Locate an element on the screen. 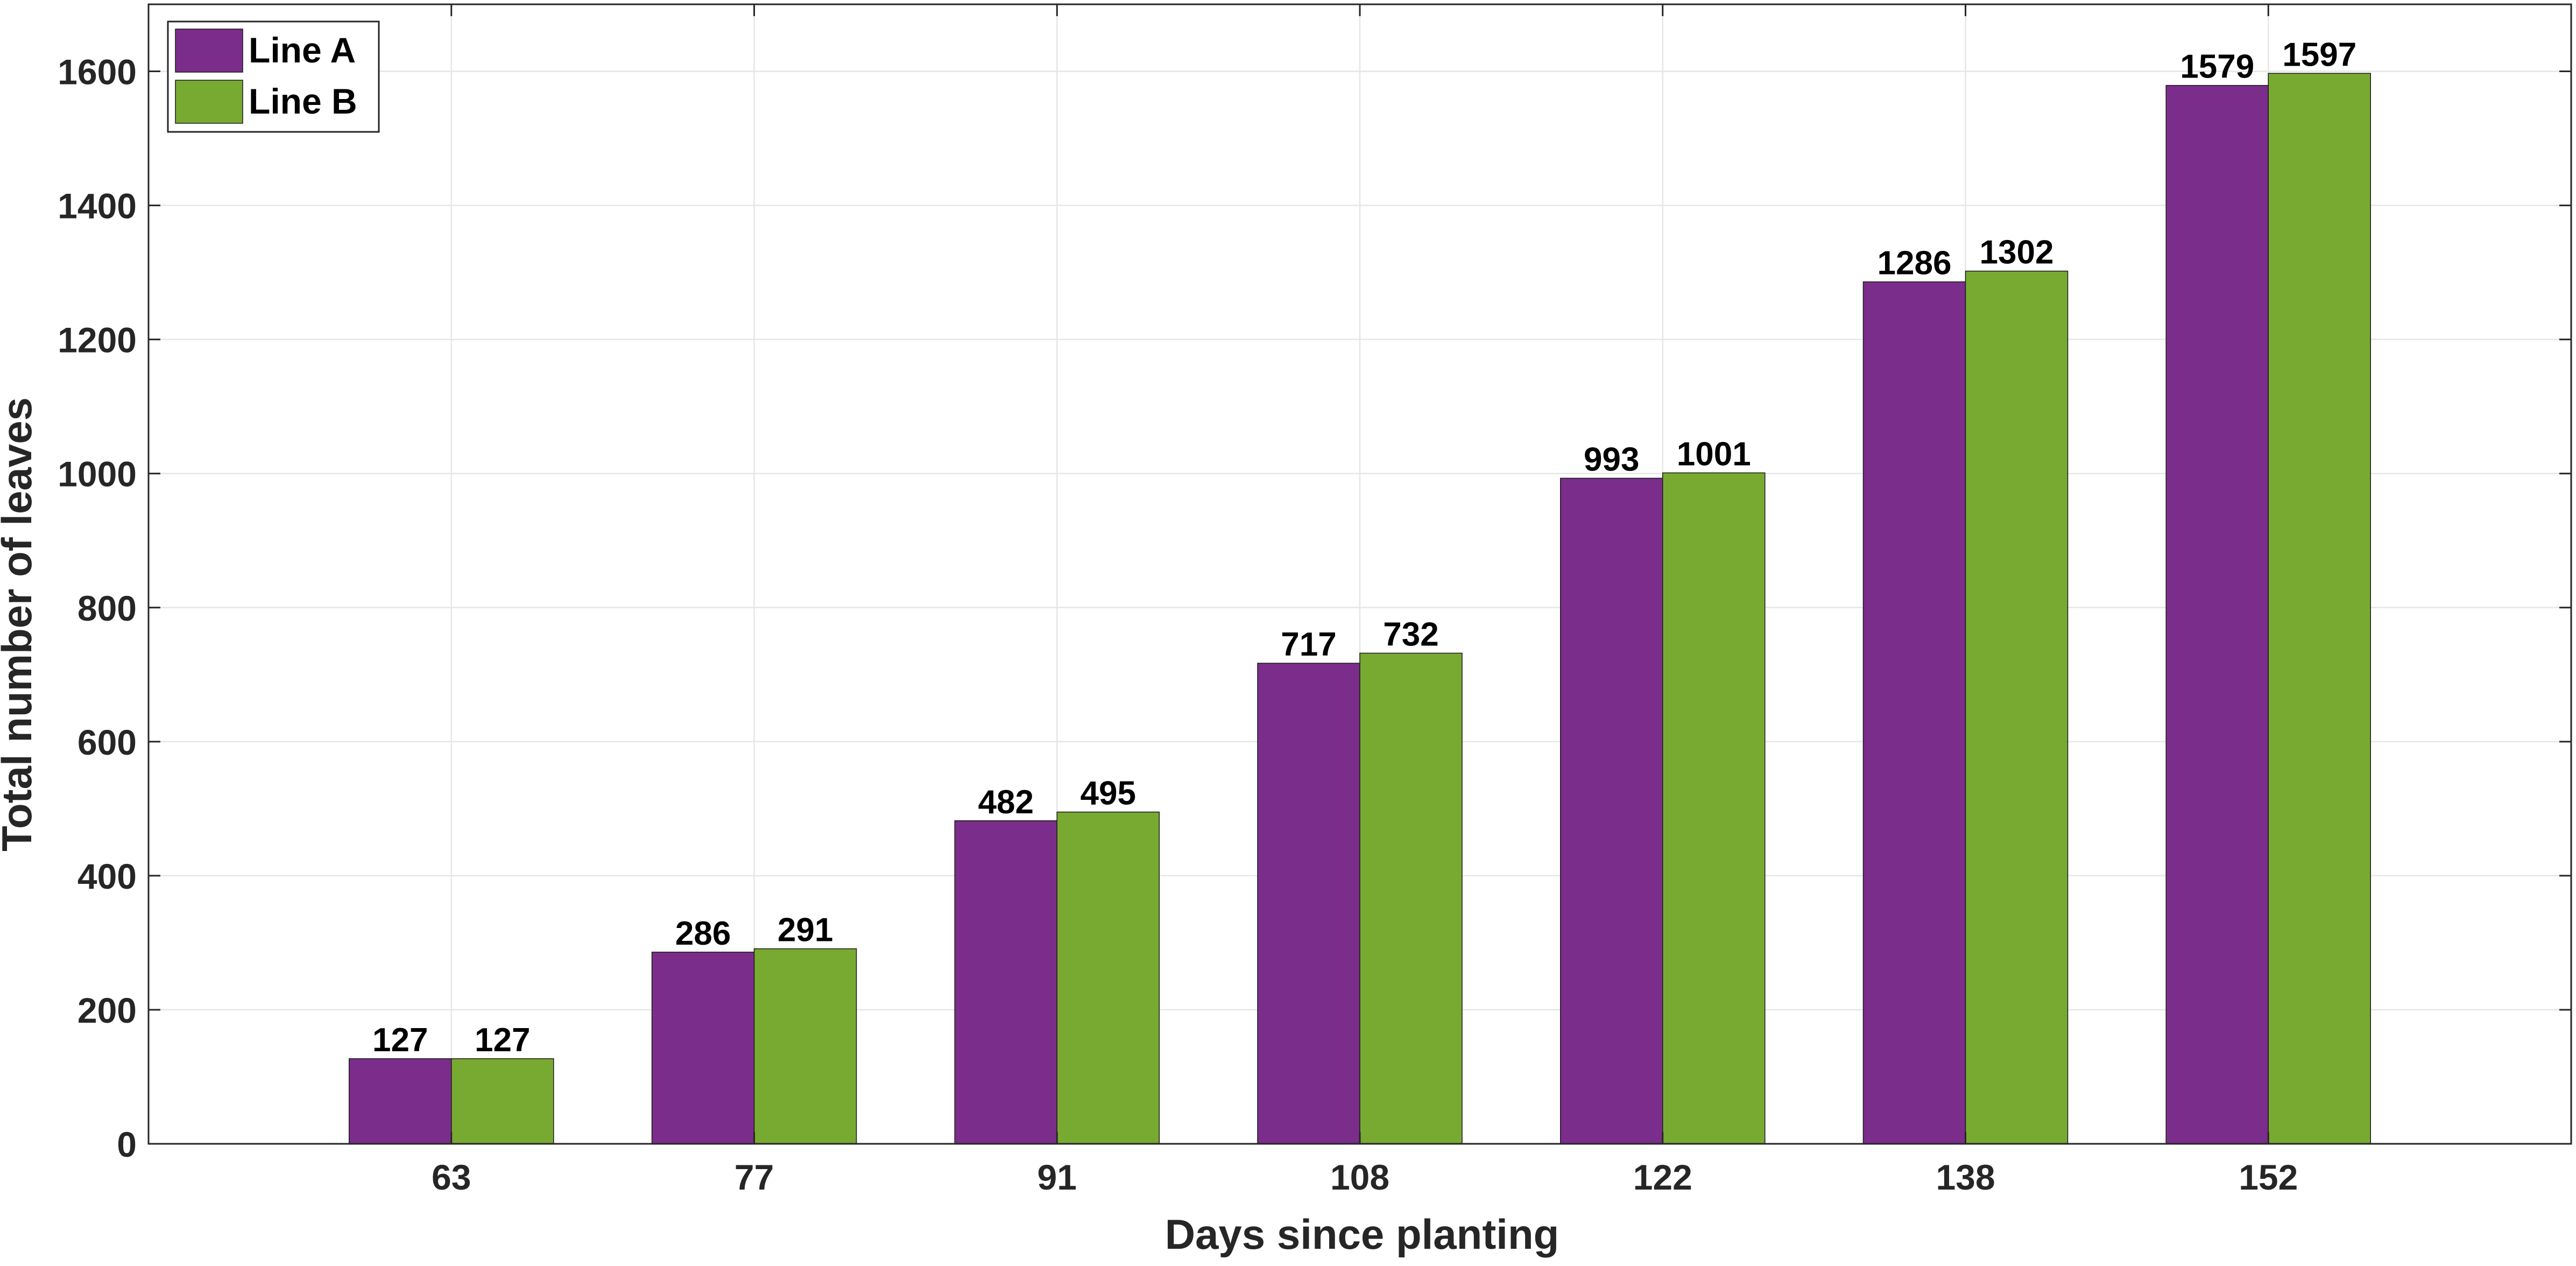 The height and width of the screenshot is (1266, 2576). y-tick-label: 1000 is located at coordinates (97, 474).